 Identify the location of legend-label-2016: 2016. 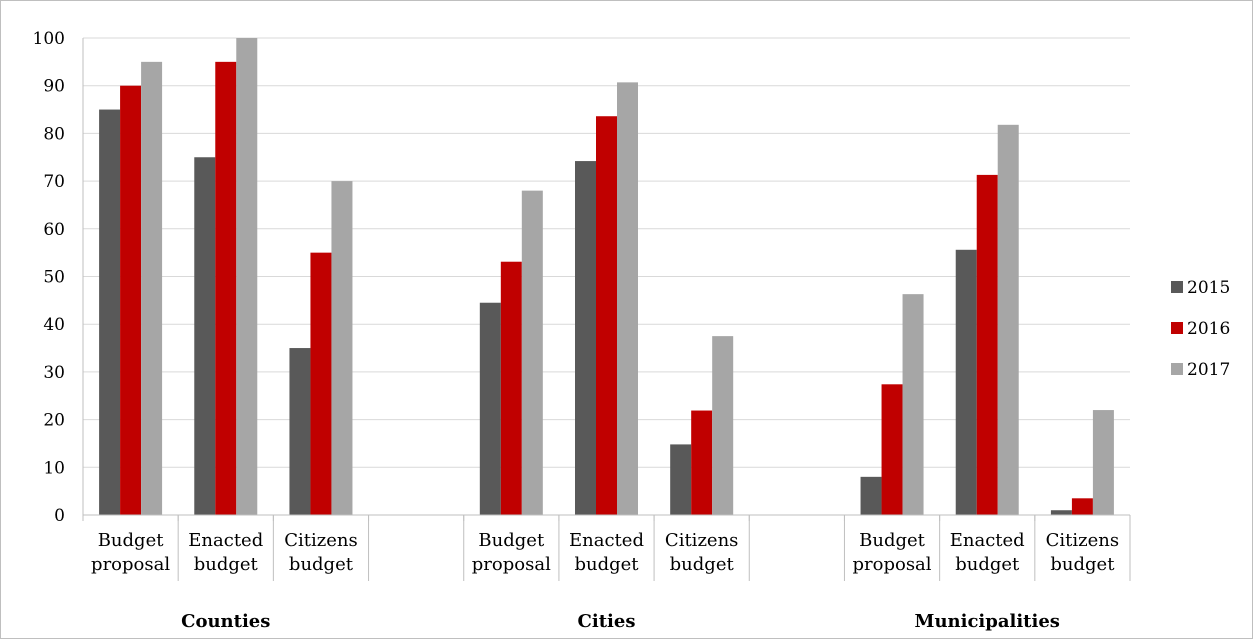
(1208, 329).